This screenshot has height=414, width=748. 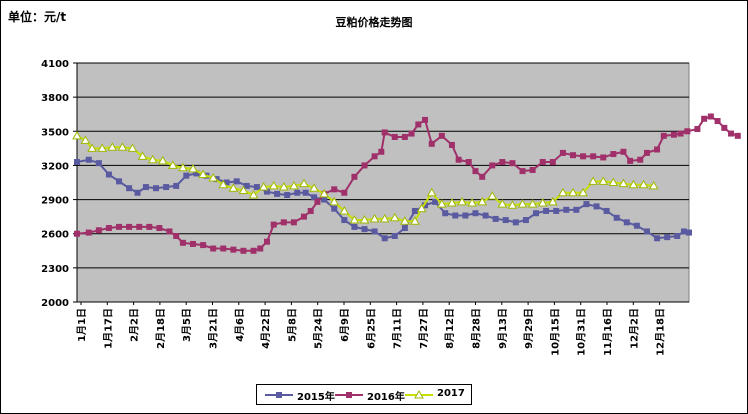 I want to click on x-tick-label: 8月12日, so click(x=450, y=328).